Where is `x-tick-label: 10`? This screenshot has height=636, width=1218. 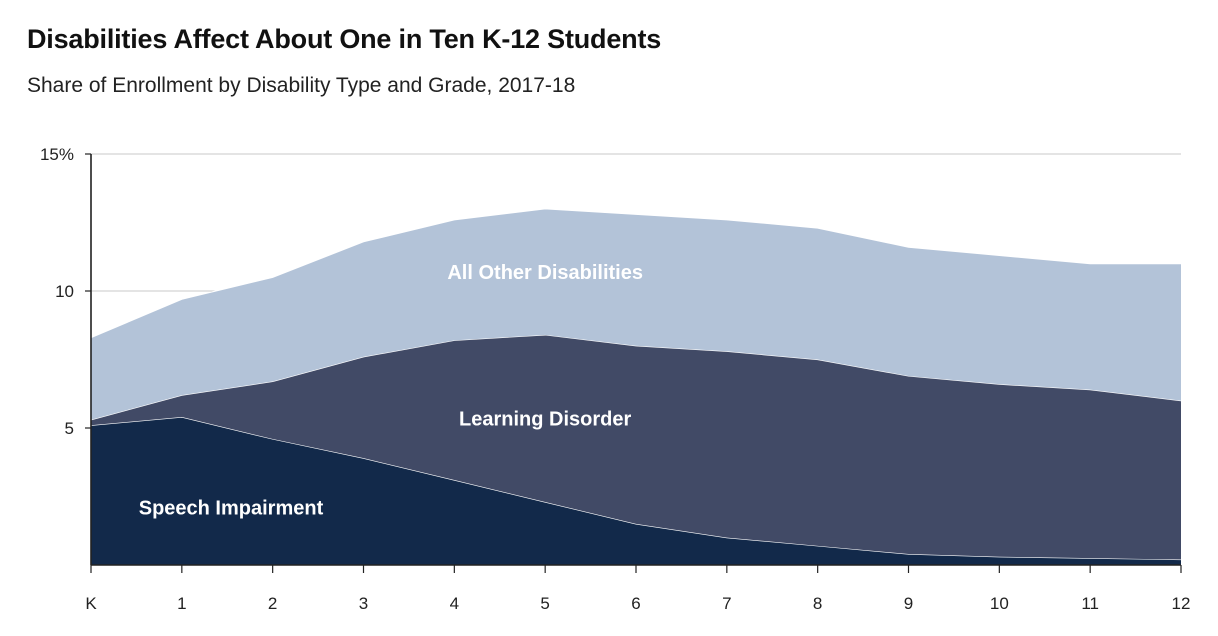
x-tick-label: 10 is located at coordinates (999, 603).